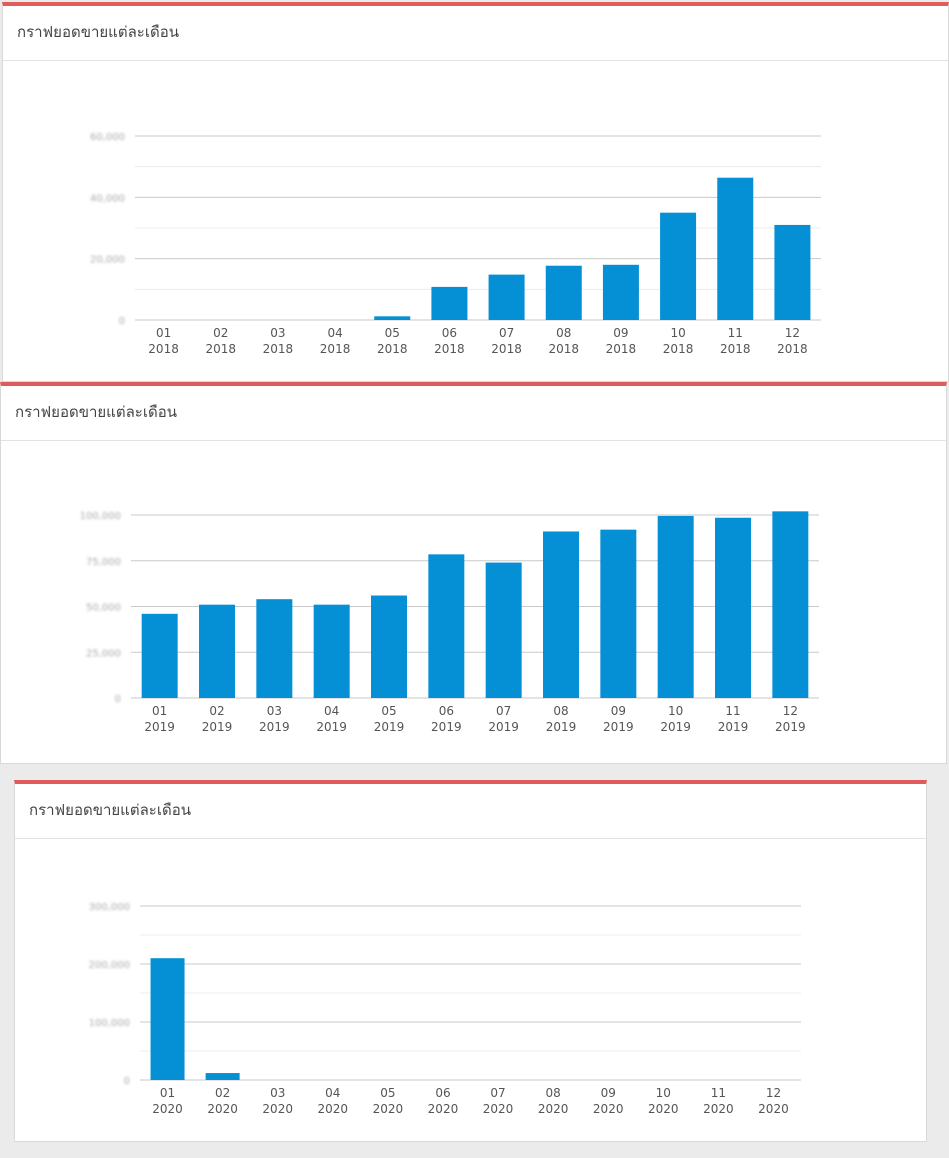 The image size is (949, 1158). Describe the element at coordinates (107, 260) in the screenshot. I see `y-tick-label: 20,000` at that location.